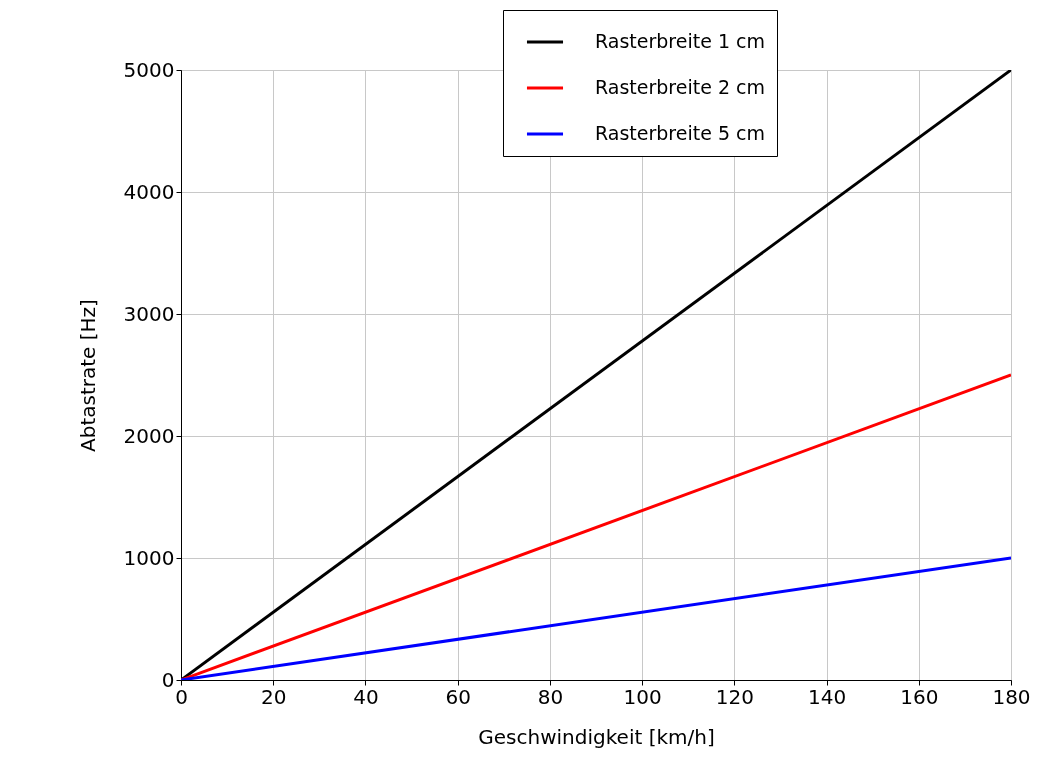 The image size is (1040, 769). I want to click on x-tick-label: 20, so click(274, 696).